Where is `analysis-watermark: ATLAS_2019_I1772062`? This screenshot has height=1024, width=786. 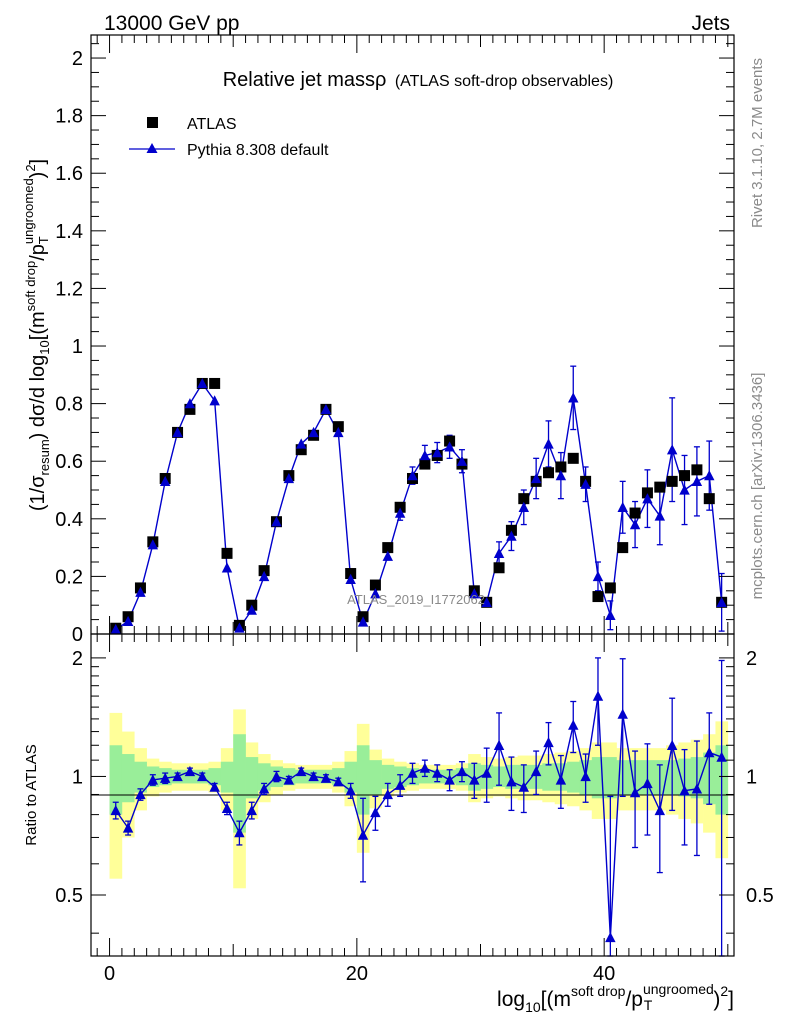
analysis-watermark: ATLAS_2019_I1772062 is located at coordinates (416, 599).